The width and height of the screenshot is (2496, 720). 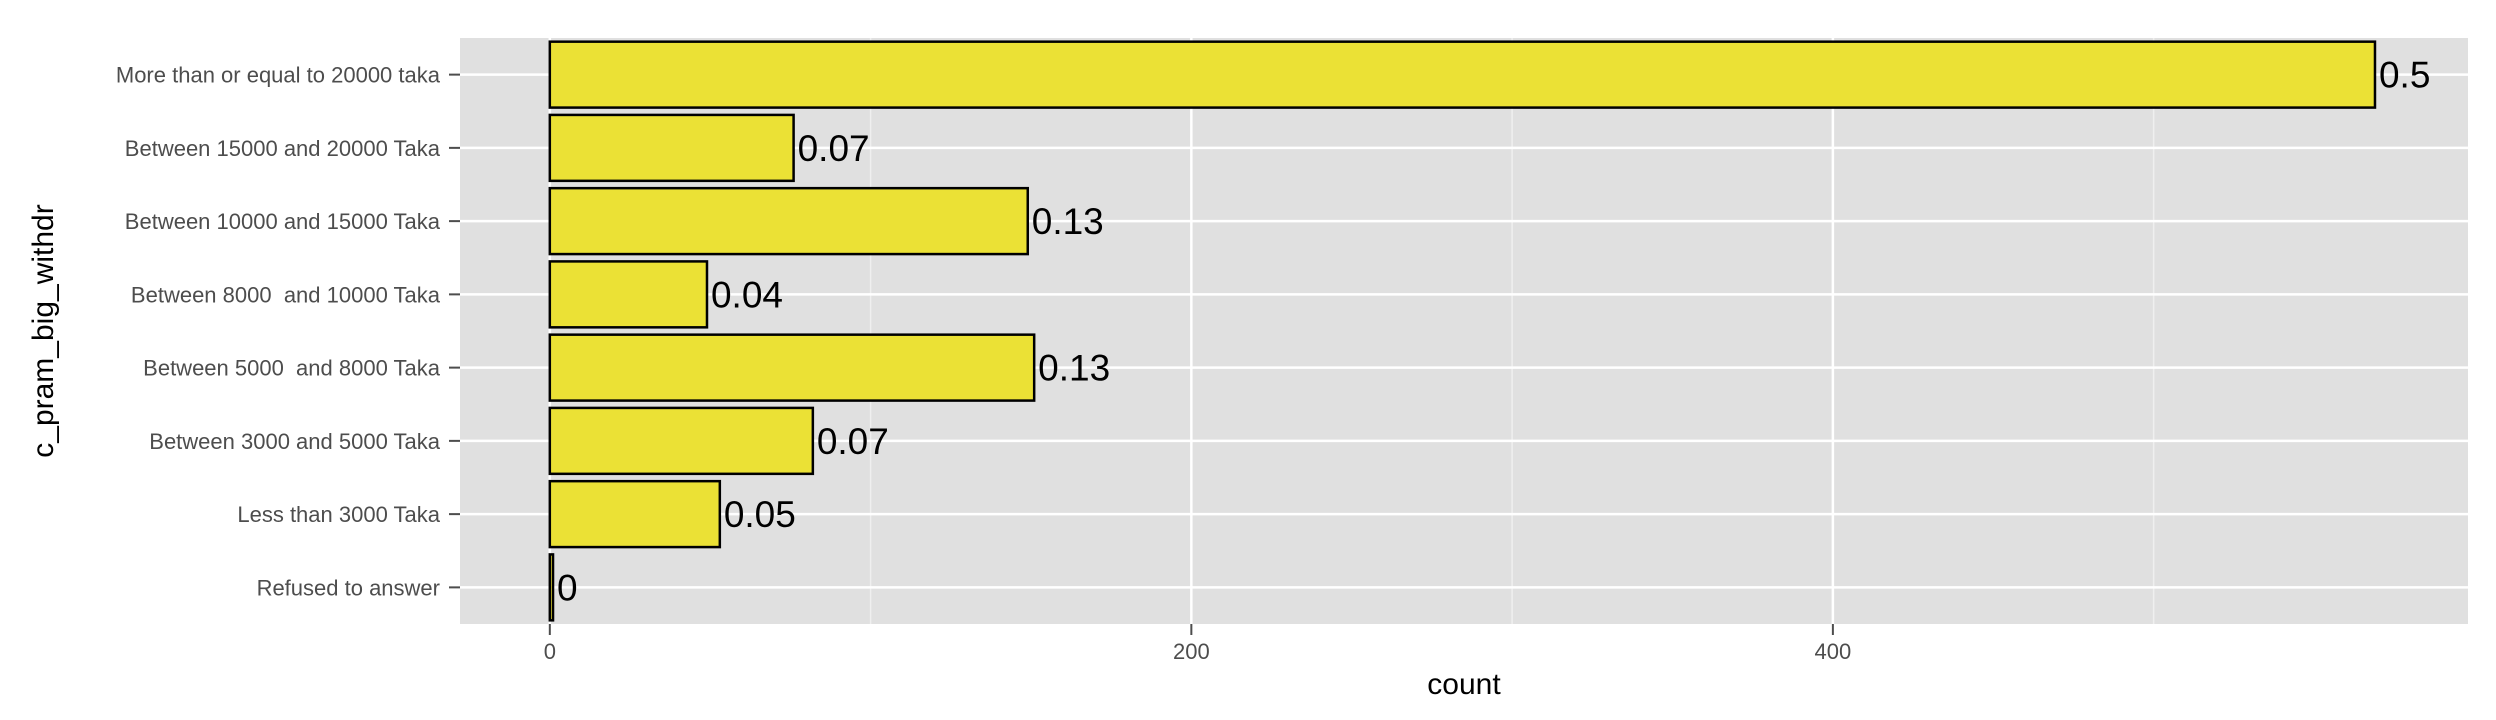 I want to click on bar-data-label: 0.5, so click(x=2404, y=75).